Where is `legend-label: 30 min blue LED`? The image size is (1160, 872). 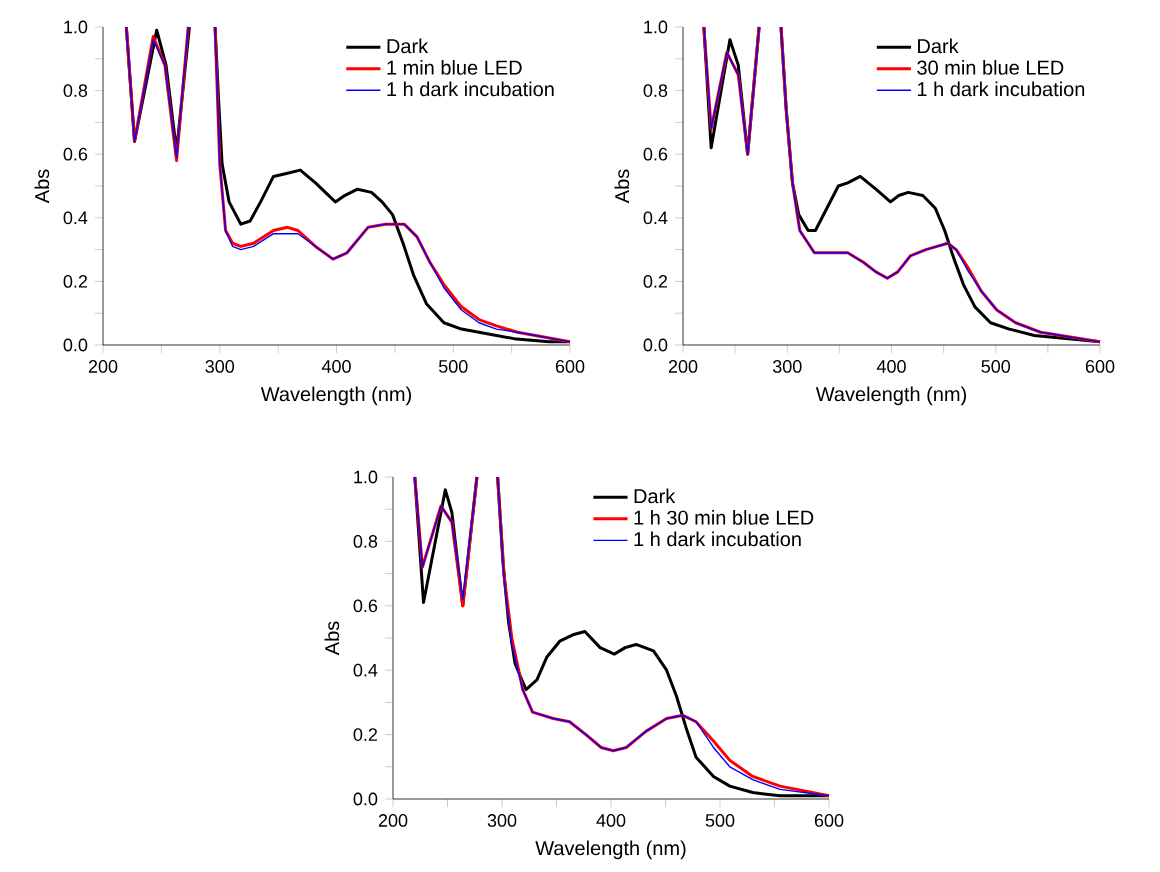
legend-label: 30 min blue LED is located at coordinates (990, 67).